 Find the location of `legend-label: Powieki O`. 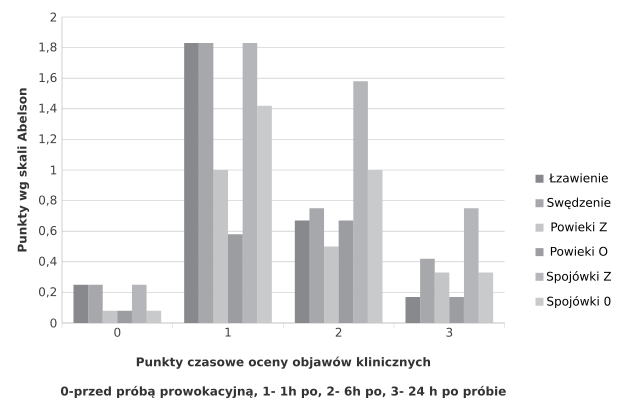

legend-label: Powieki O is located at coordinates (579, 251).